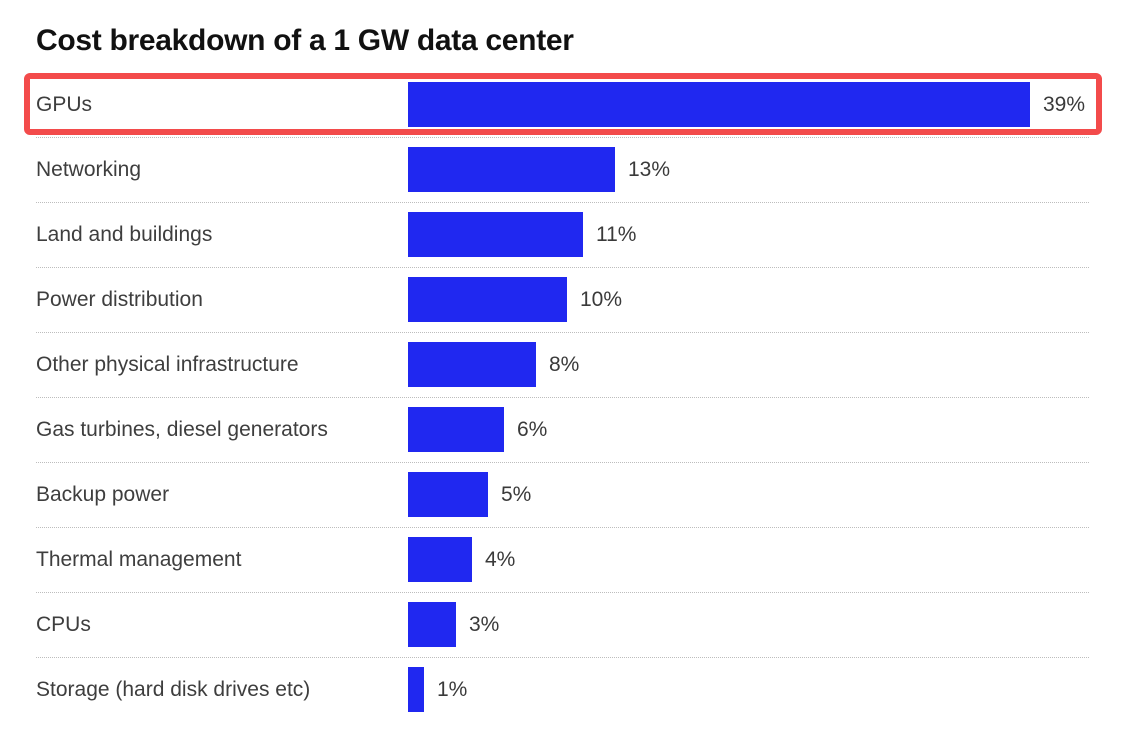 The image size is (1125, 732). I want to click on row-value-label: 13%, so click(649, 169).